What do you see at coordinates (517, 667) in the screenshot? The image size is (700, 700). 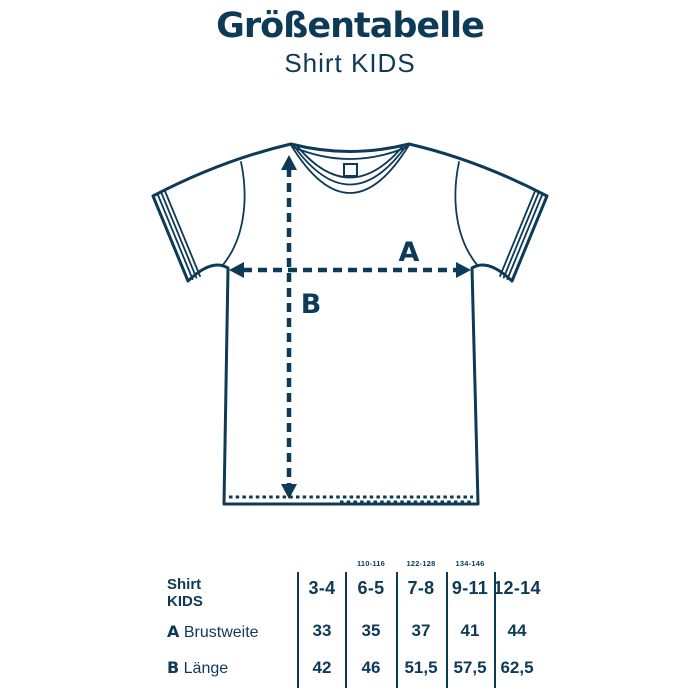 I see `table-value: 62,5` at bounding box center [517, 667].